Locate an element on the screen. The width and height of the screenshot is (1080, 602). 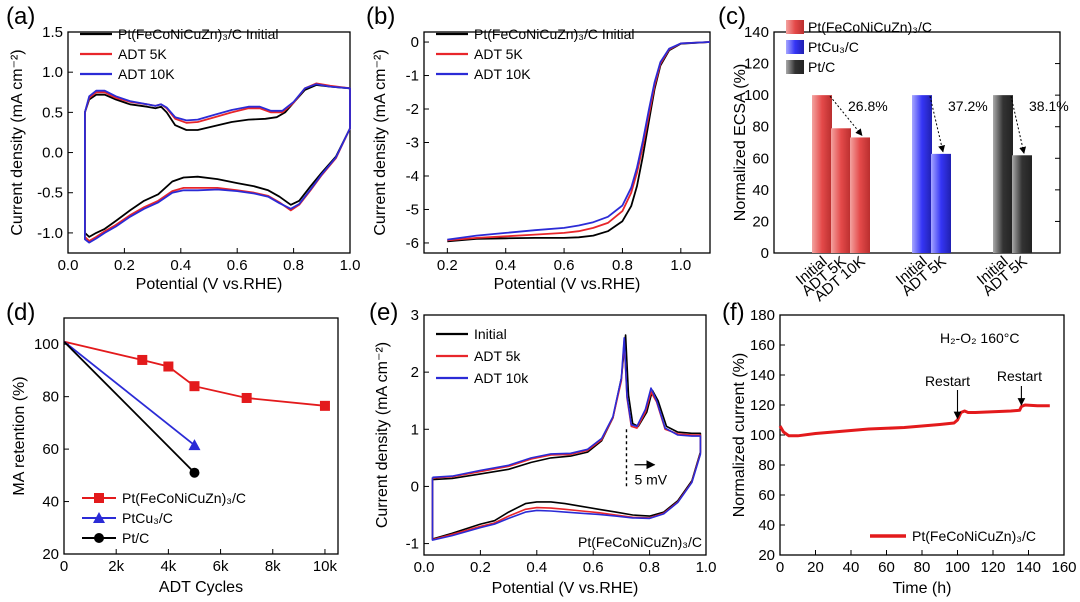
drop-annotation: 26.8% is located at coordinates (868, 106).